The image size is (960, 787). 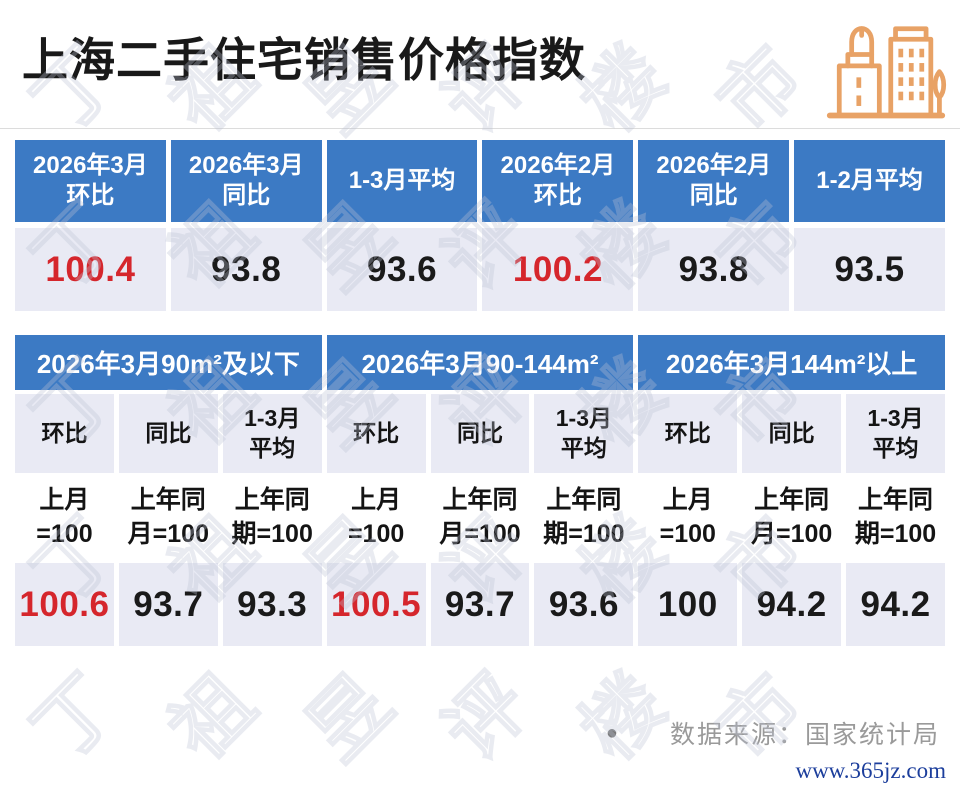 What do you see at coordinates (90, 181) in the screenshot?
I see `t1-header-cell: 2026年3月 环比` at bounding box center [90, 181].